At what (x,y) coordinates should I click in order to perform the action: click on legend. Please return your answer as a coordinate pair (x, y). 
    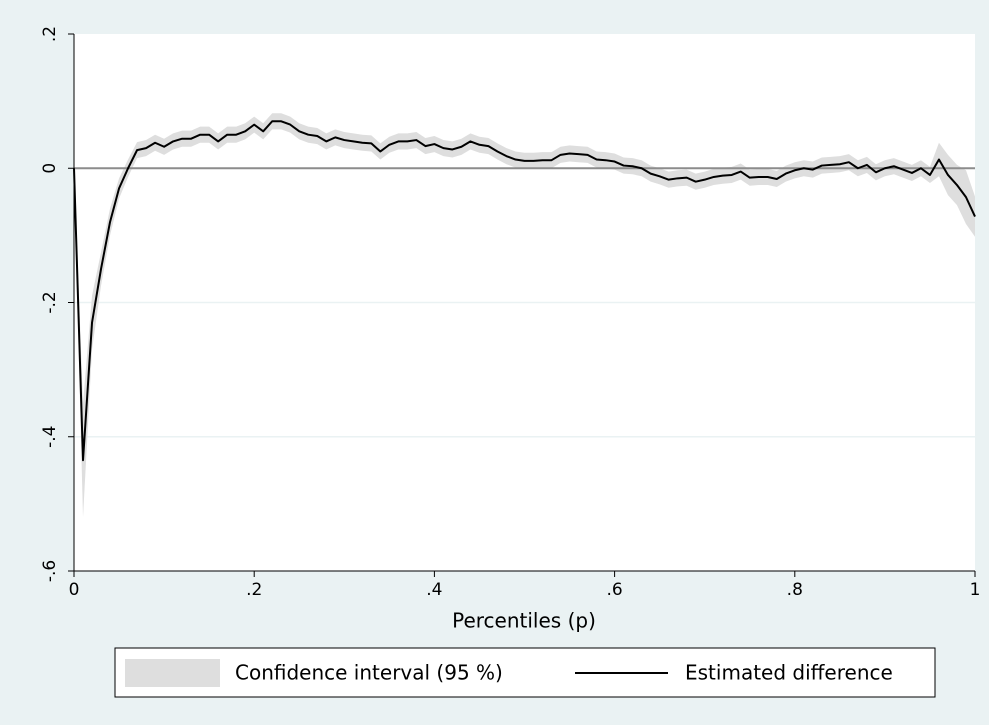
    Looking at the image, I should click on (525, 672).